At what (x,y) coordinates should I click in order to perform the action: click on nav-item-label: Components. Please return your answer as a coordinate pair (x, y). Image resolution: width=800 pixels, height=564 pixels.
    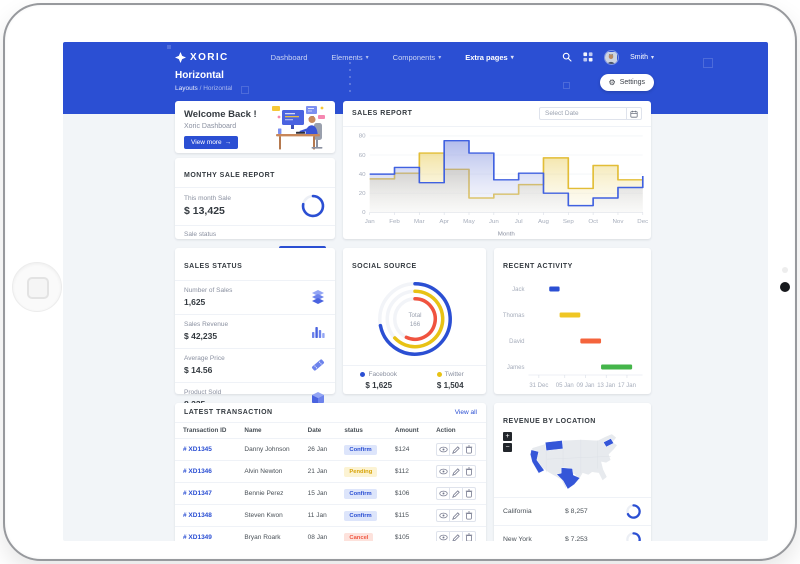
    Looking at the image, I should click on (414, 57).